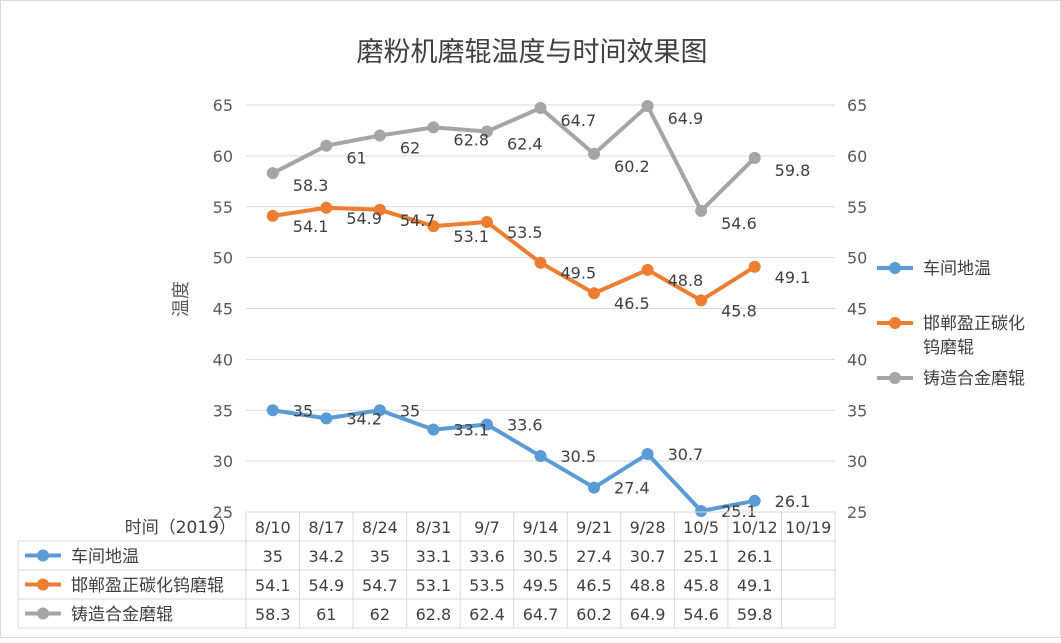  I want to click on x-tick-label: 8/10, so click(273, 527).